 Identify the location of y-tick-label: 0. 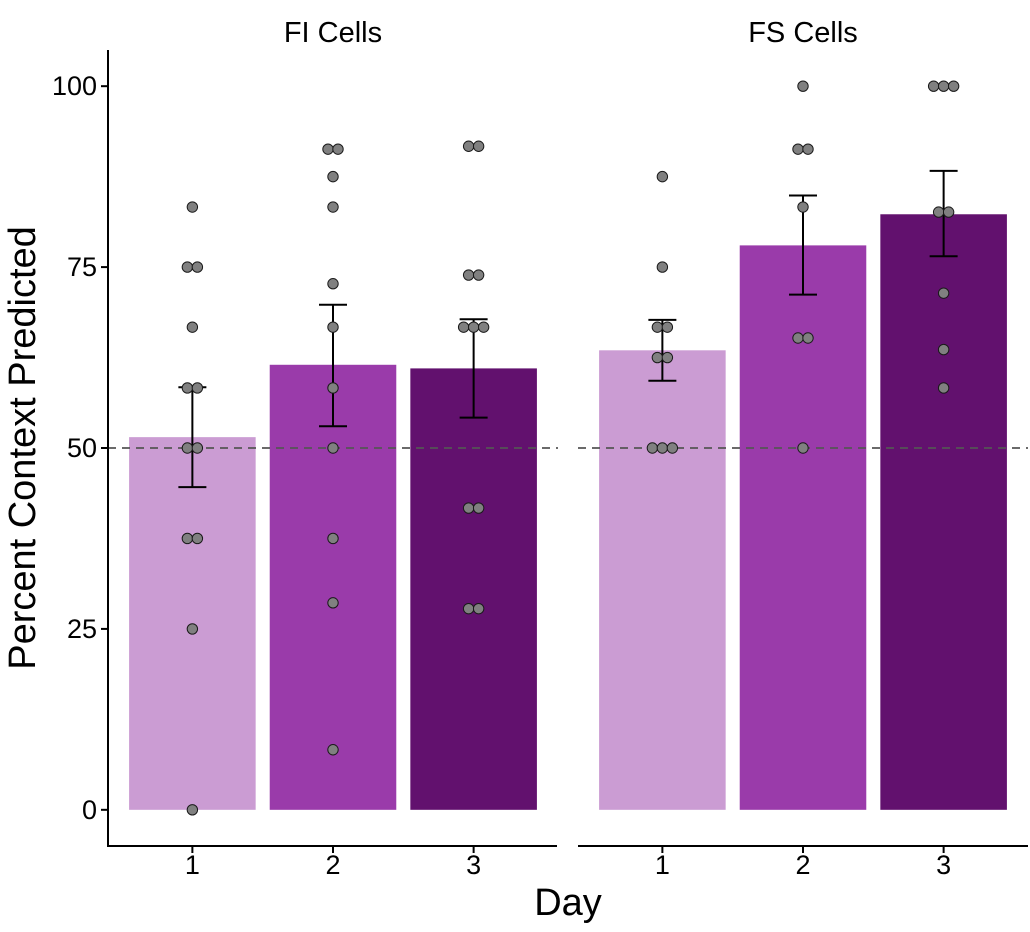
(89, 810).